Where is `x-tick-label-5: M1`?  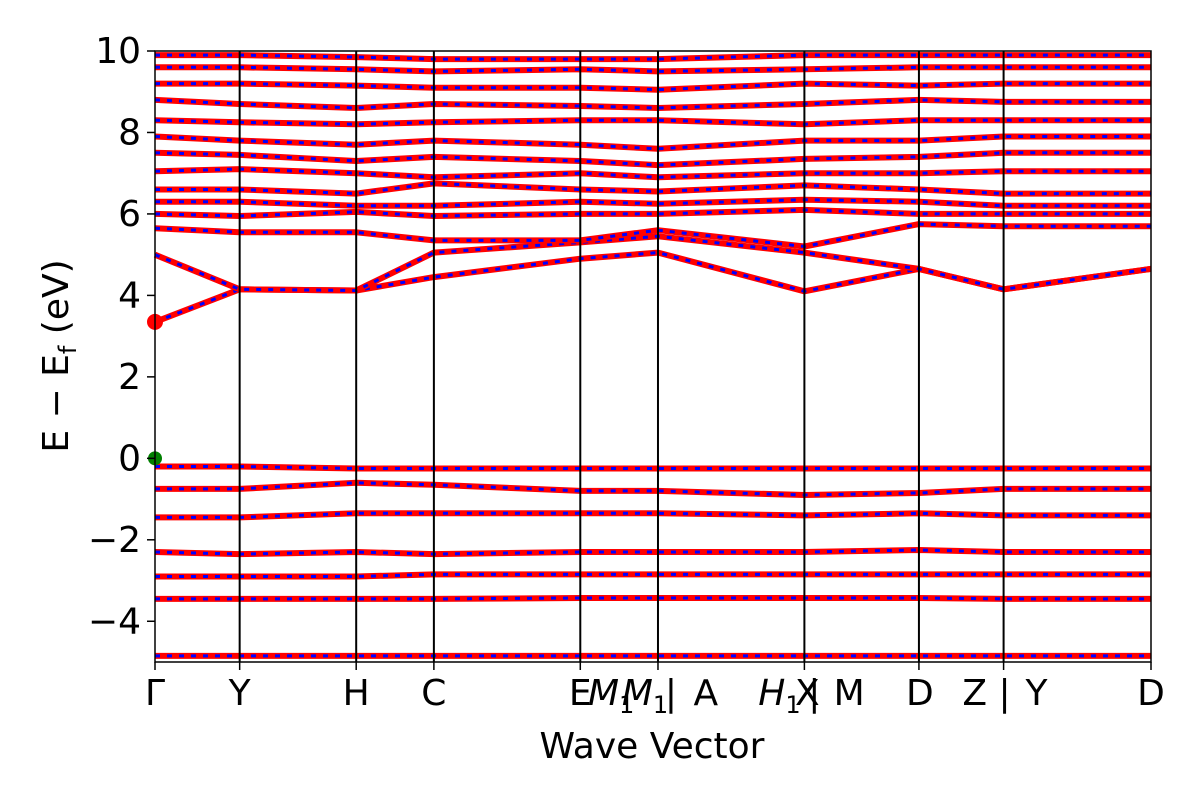
x-tick-label-5: M1 is located at coordinates (611, 696).